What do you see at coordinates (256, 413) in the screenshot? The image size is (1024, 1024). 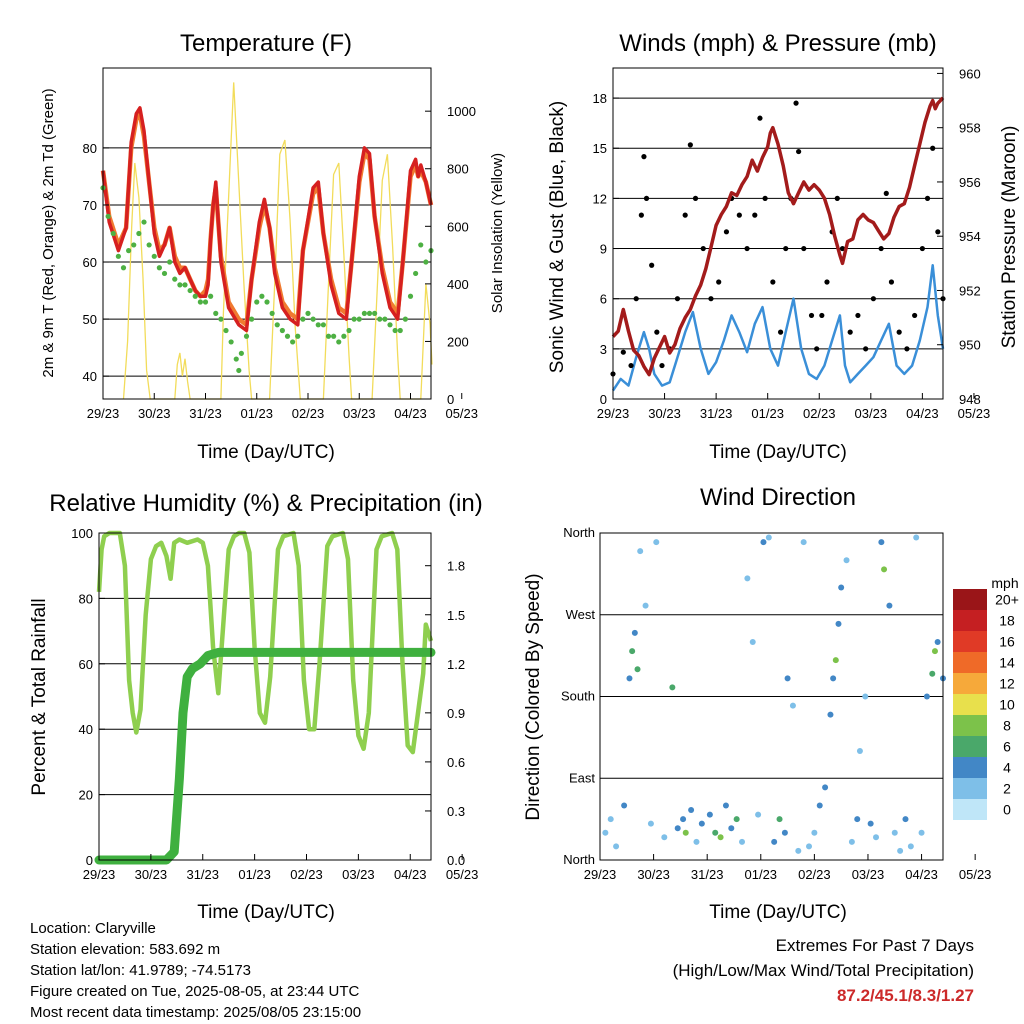 I see `x-tick-label: 01/23` at bounding box center [256, 413].